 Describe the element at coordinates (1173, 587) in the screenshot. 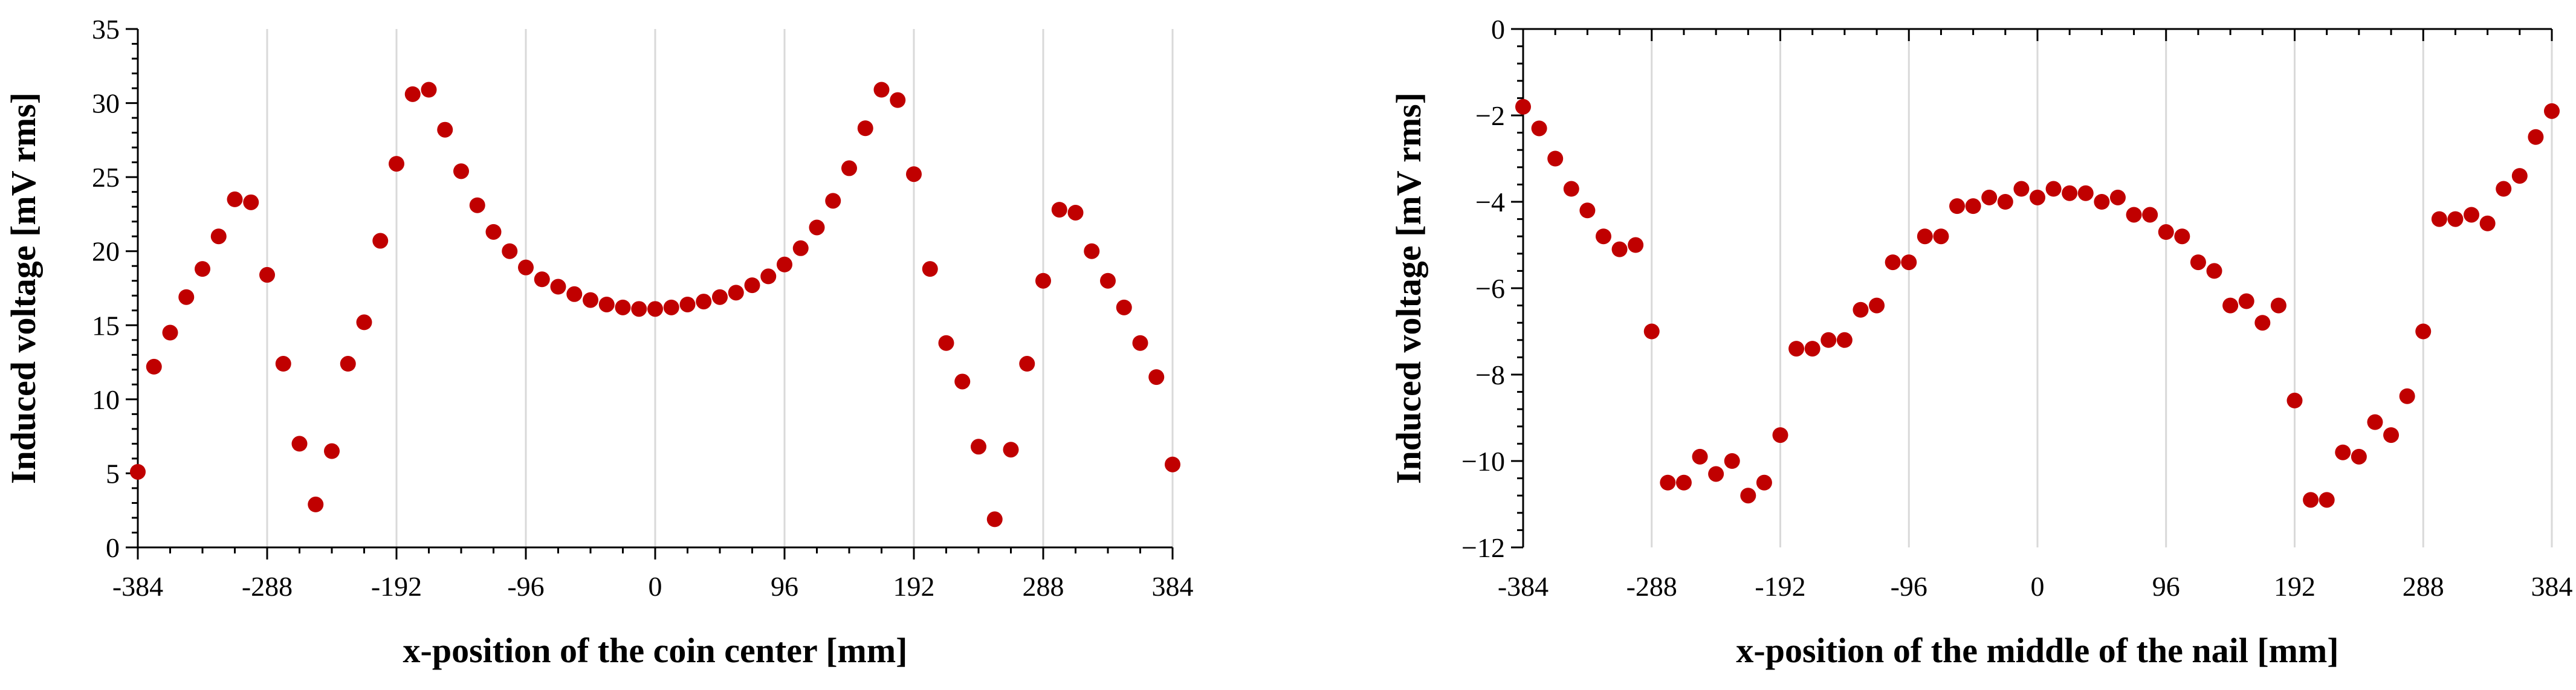

I see `coin-x-tick-label: 384` at that location.